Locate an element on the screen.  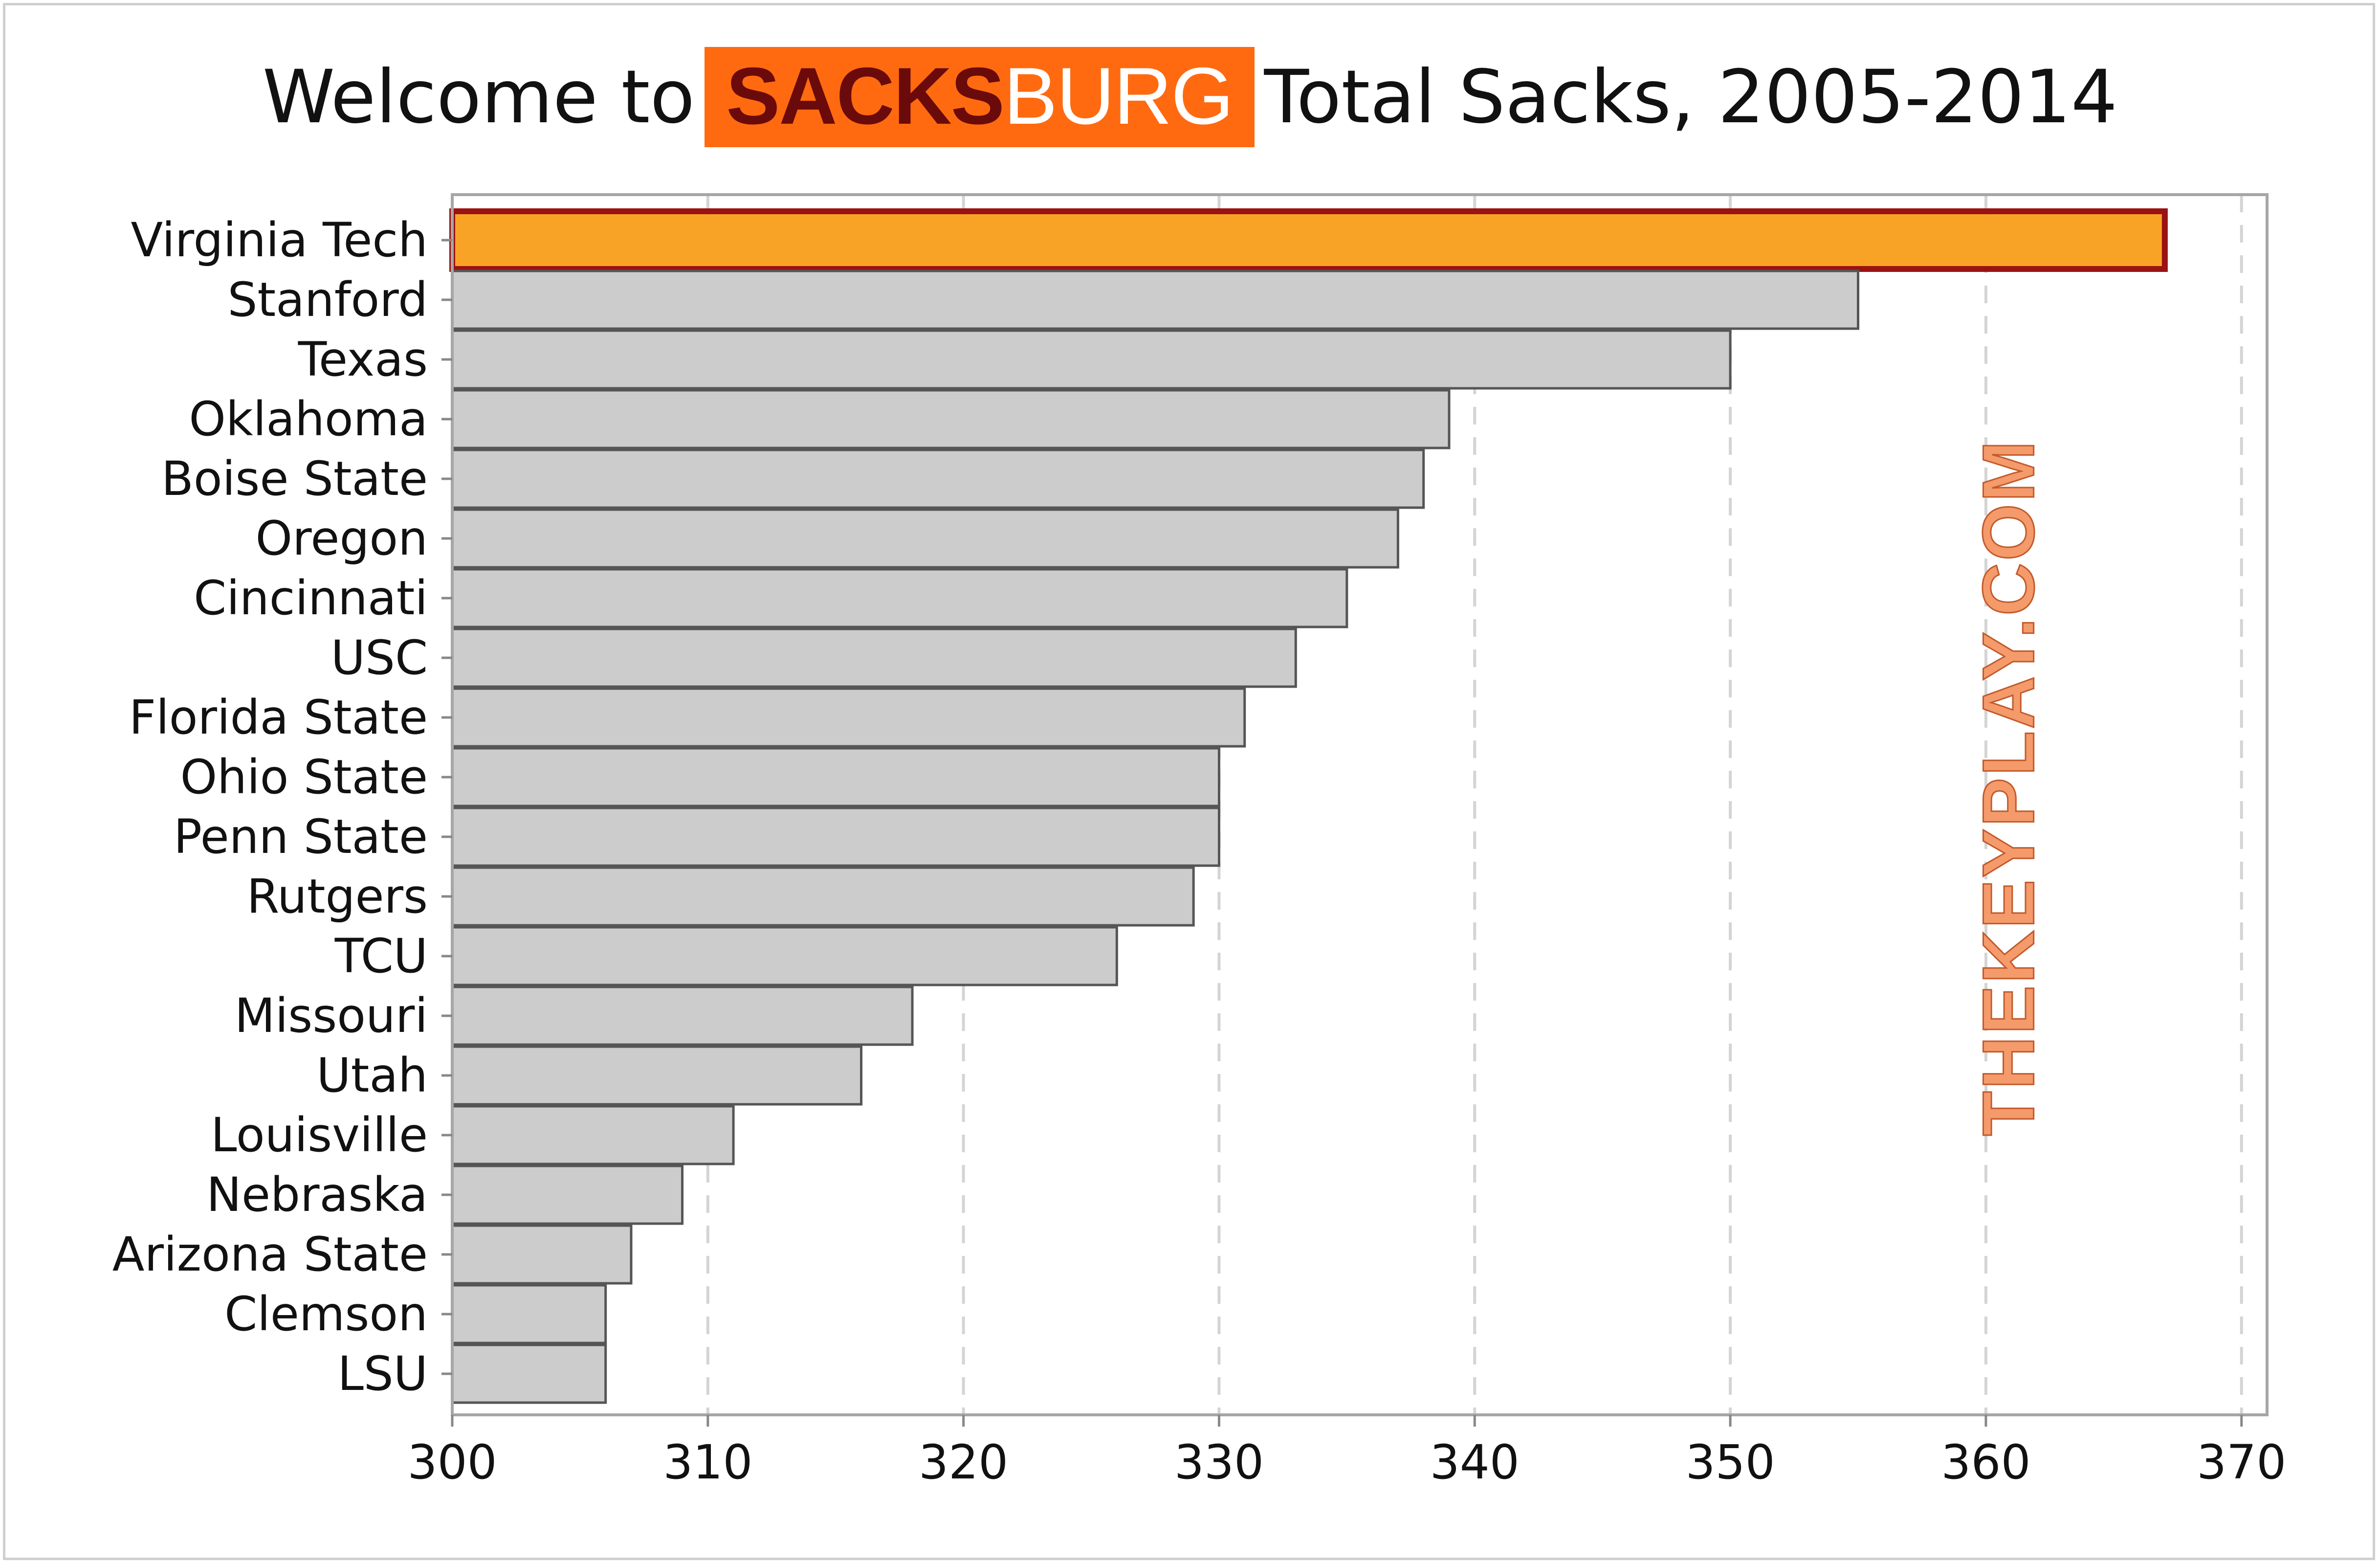
watermark-text: THEKEYPLAY.COM is located at coordinates (2008, 787).